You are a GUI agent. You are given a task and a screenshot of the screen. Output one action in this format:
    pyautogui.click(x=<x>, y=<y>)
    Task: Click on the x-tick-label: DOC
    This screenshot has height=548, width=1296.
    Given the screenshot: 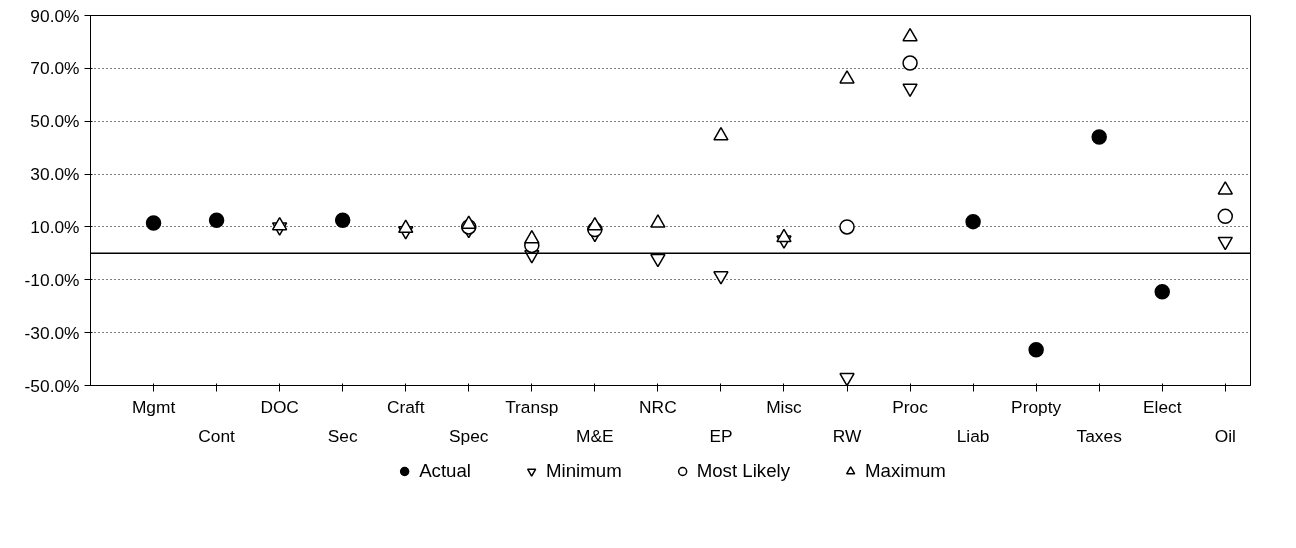 What is the action you would take?
    pyautogui.click(x=279, y=406)
    